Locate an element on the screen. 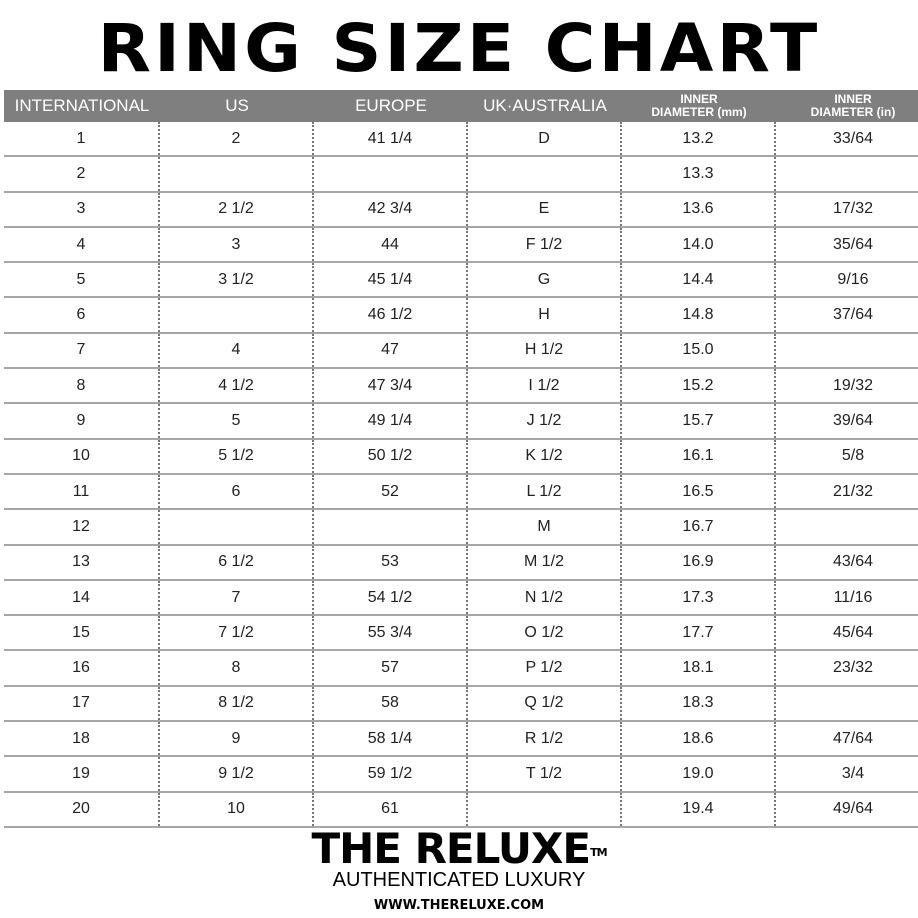  table-cell: K 1/2 is located at coordinates (545, 456).